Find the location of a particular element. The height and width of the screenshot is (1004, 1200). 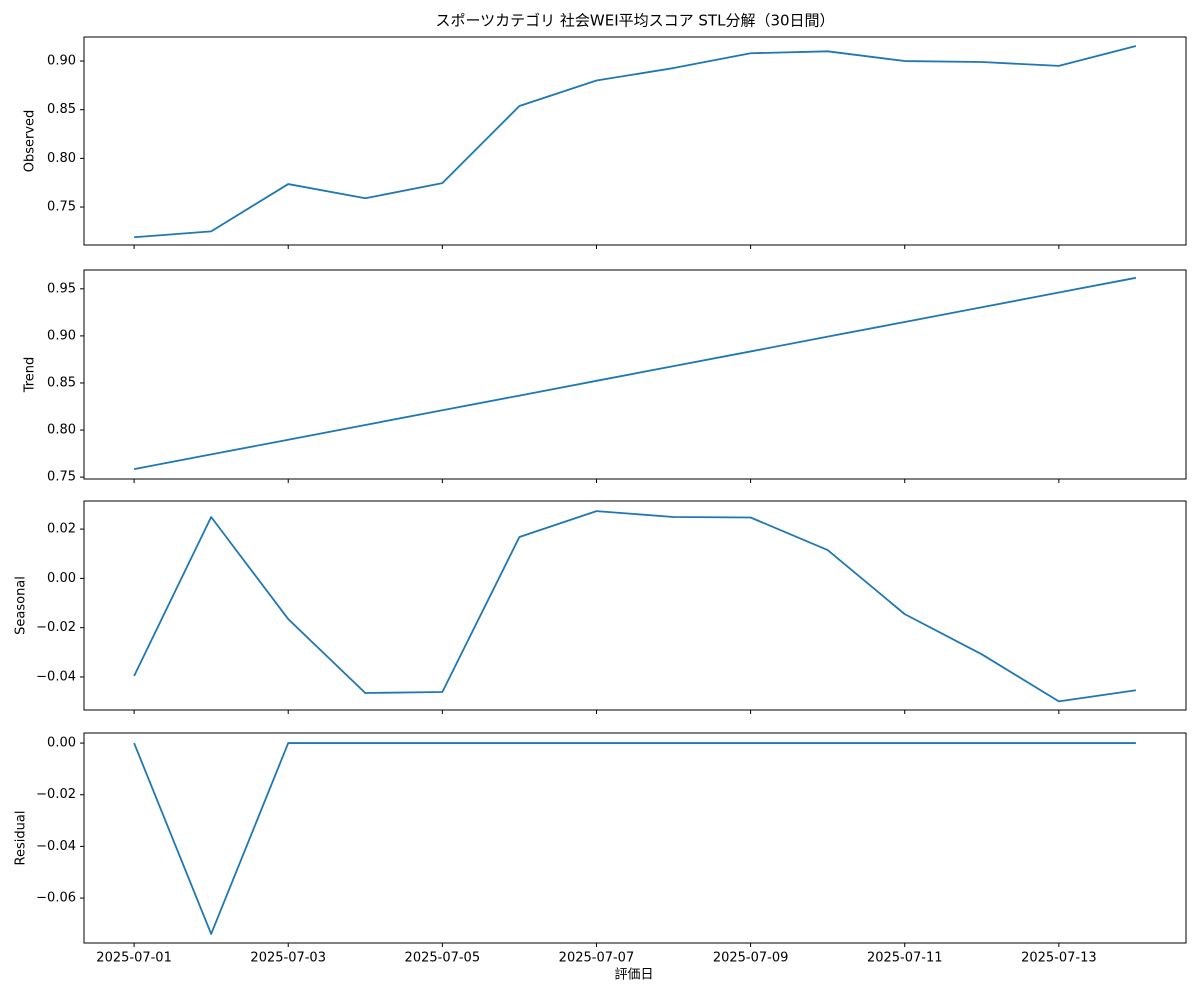

x-tick-label: 2025-07-07 is located at coordinates (597, 958).